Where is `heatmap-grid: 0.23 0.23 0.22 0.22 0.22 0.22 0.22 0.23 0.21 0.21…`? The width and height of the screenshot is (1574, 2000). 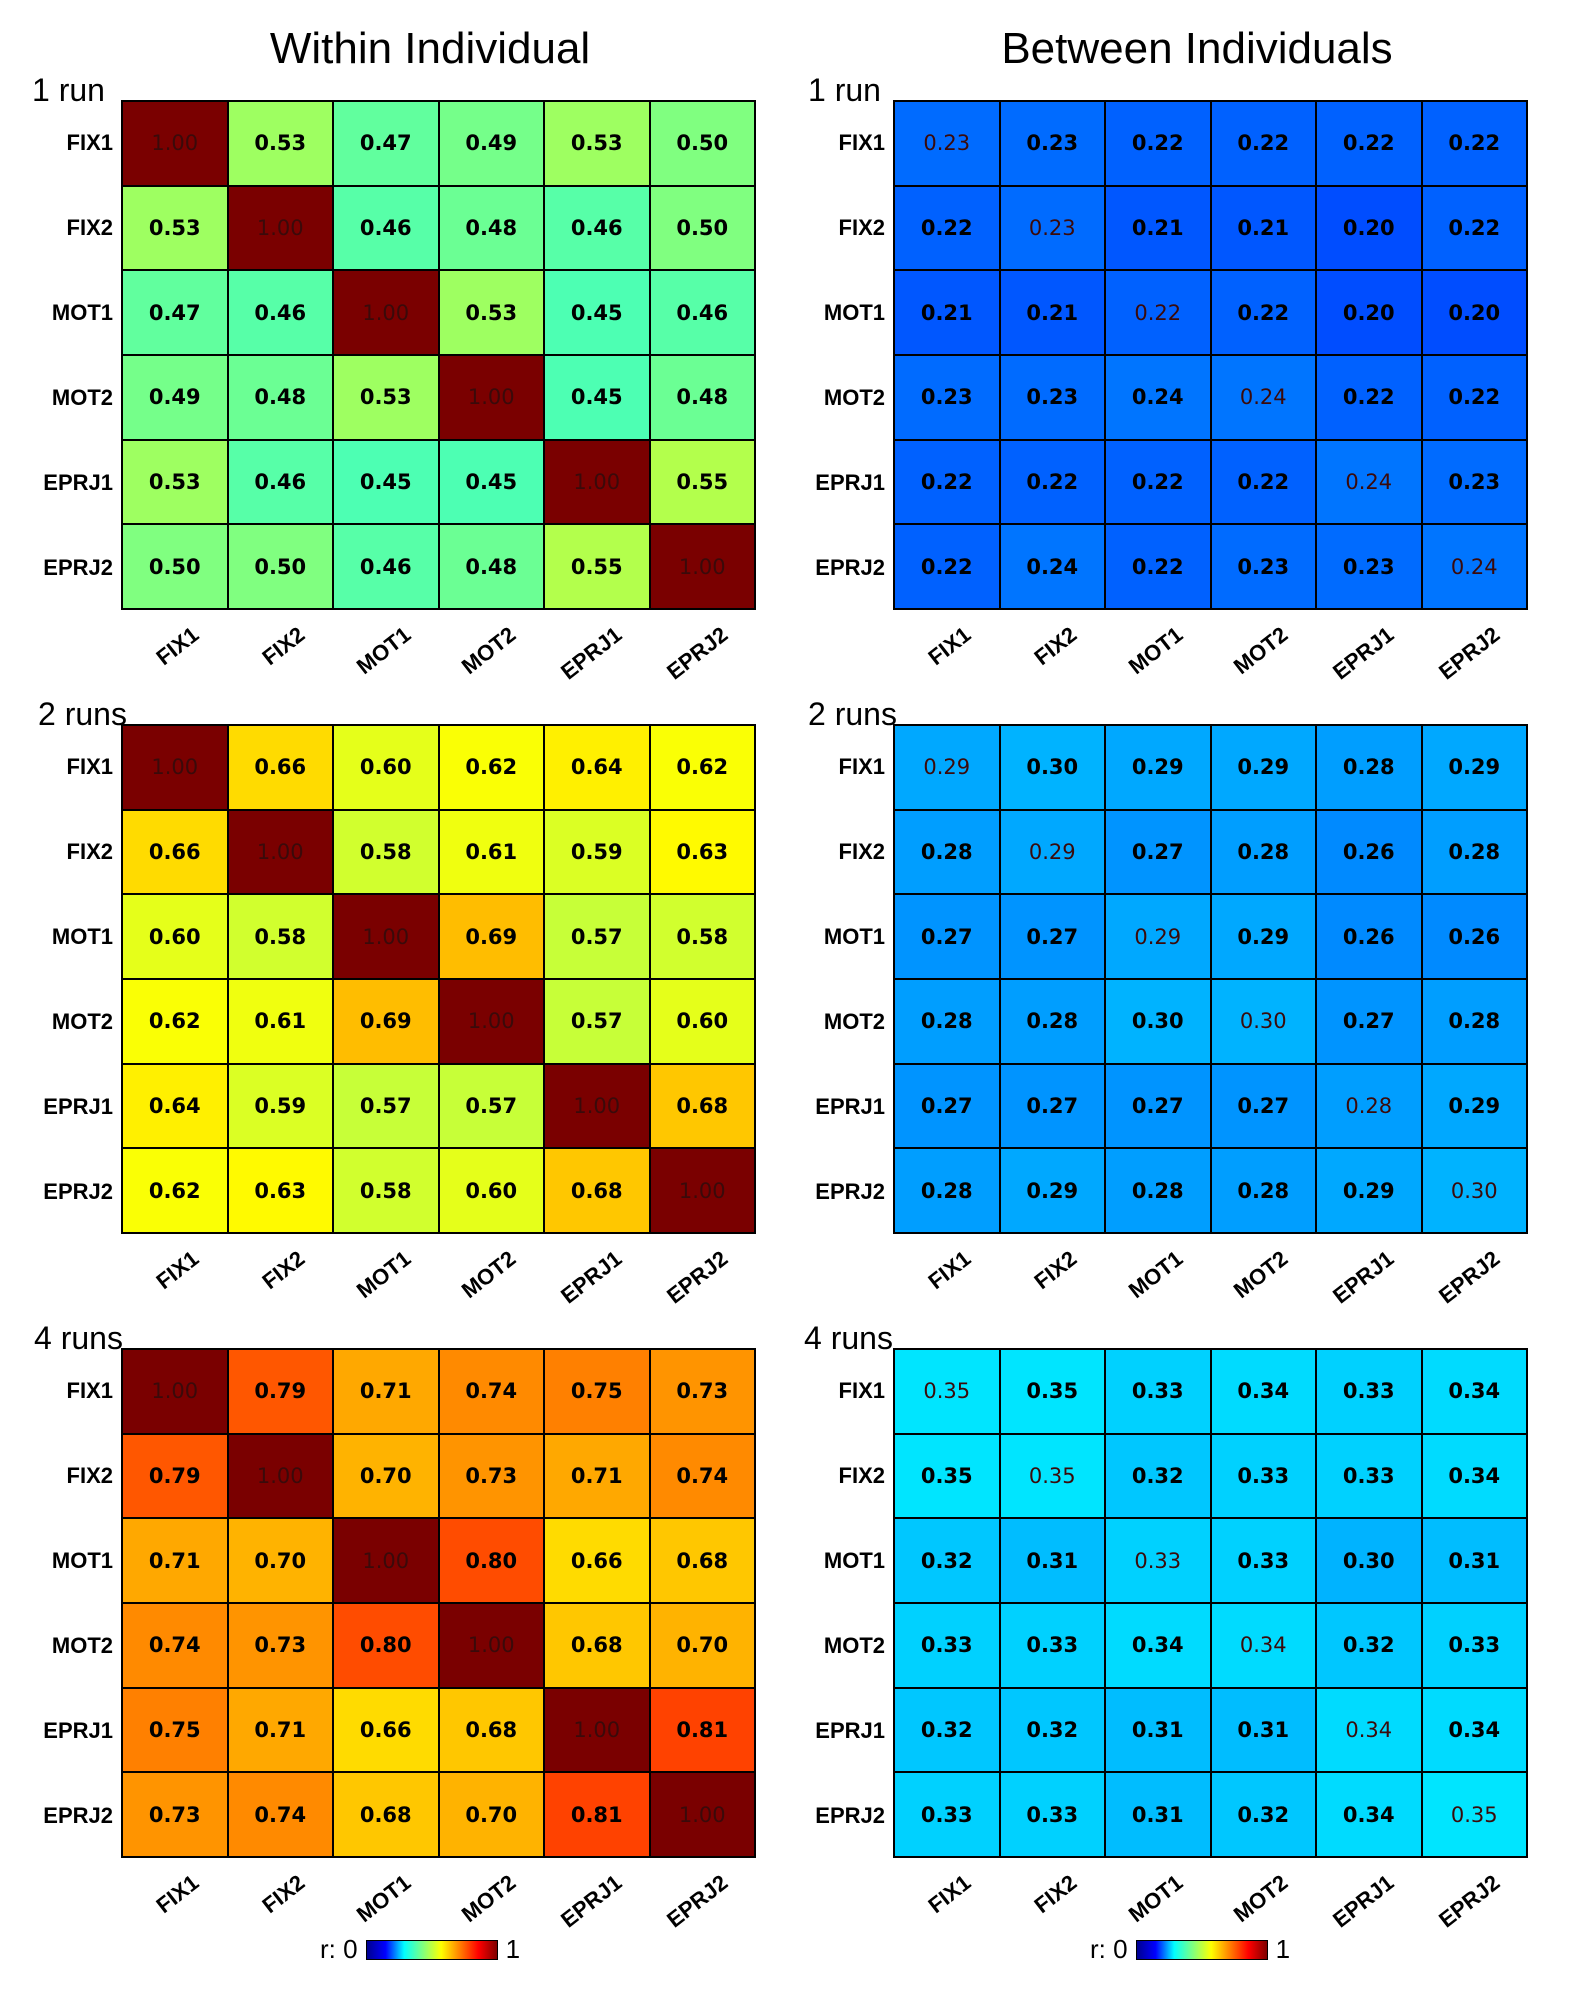
heatmap-grid: 0.23 0.23 0.22 0.22 0.22 0.22 0.22 0.23 0.21 0.21… is located at coordinates (1210, 355).